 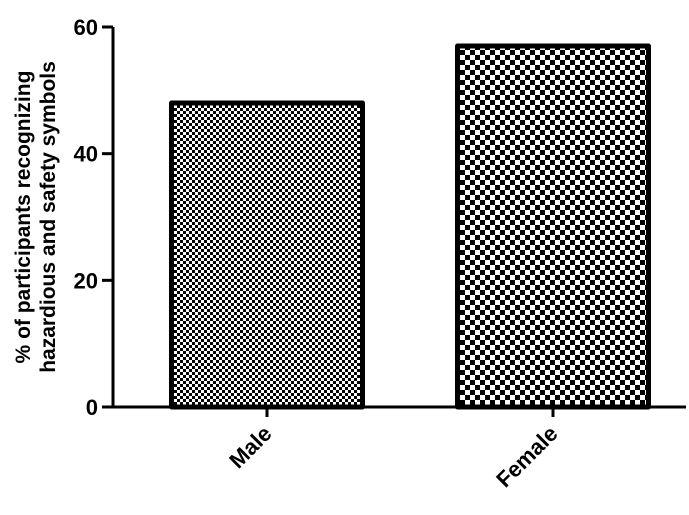 What do you see at coordinates (93, 217) in the screenshot?
I see `y-ticks-group: 0 20 40 60` at bounding box center [93, 217].